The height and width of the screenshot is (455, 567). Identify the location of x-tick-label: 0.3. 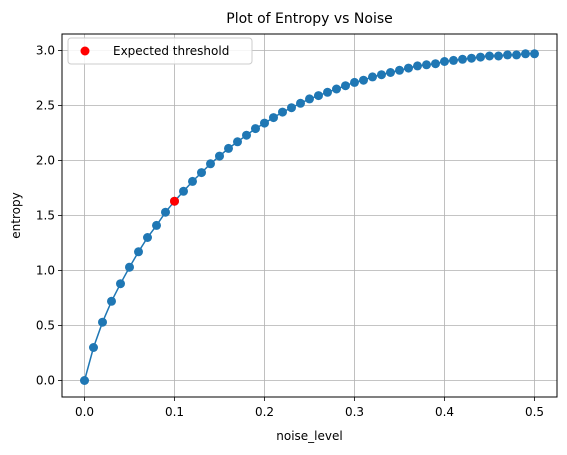
(354, 412).